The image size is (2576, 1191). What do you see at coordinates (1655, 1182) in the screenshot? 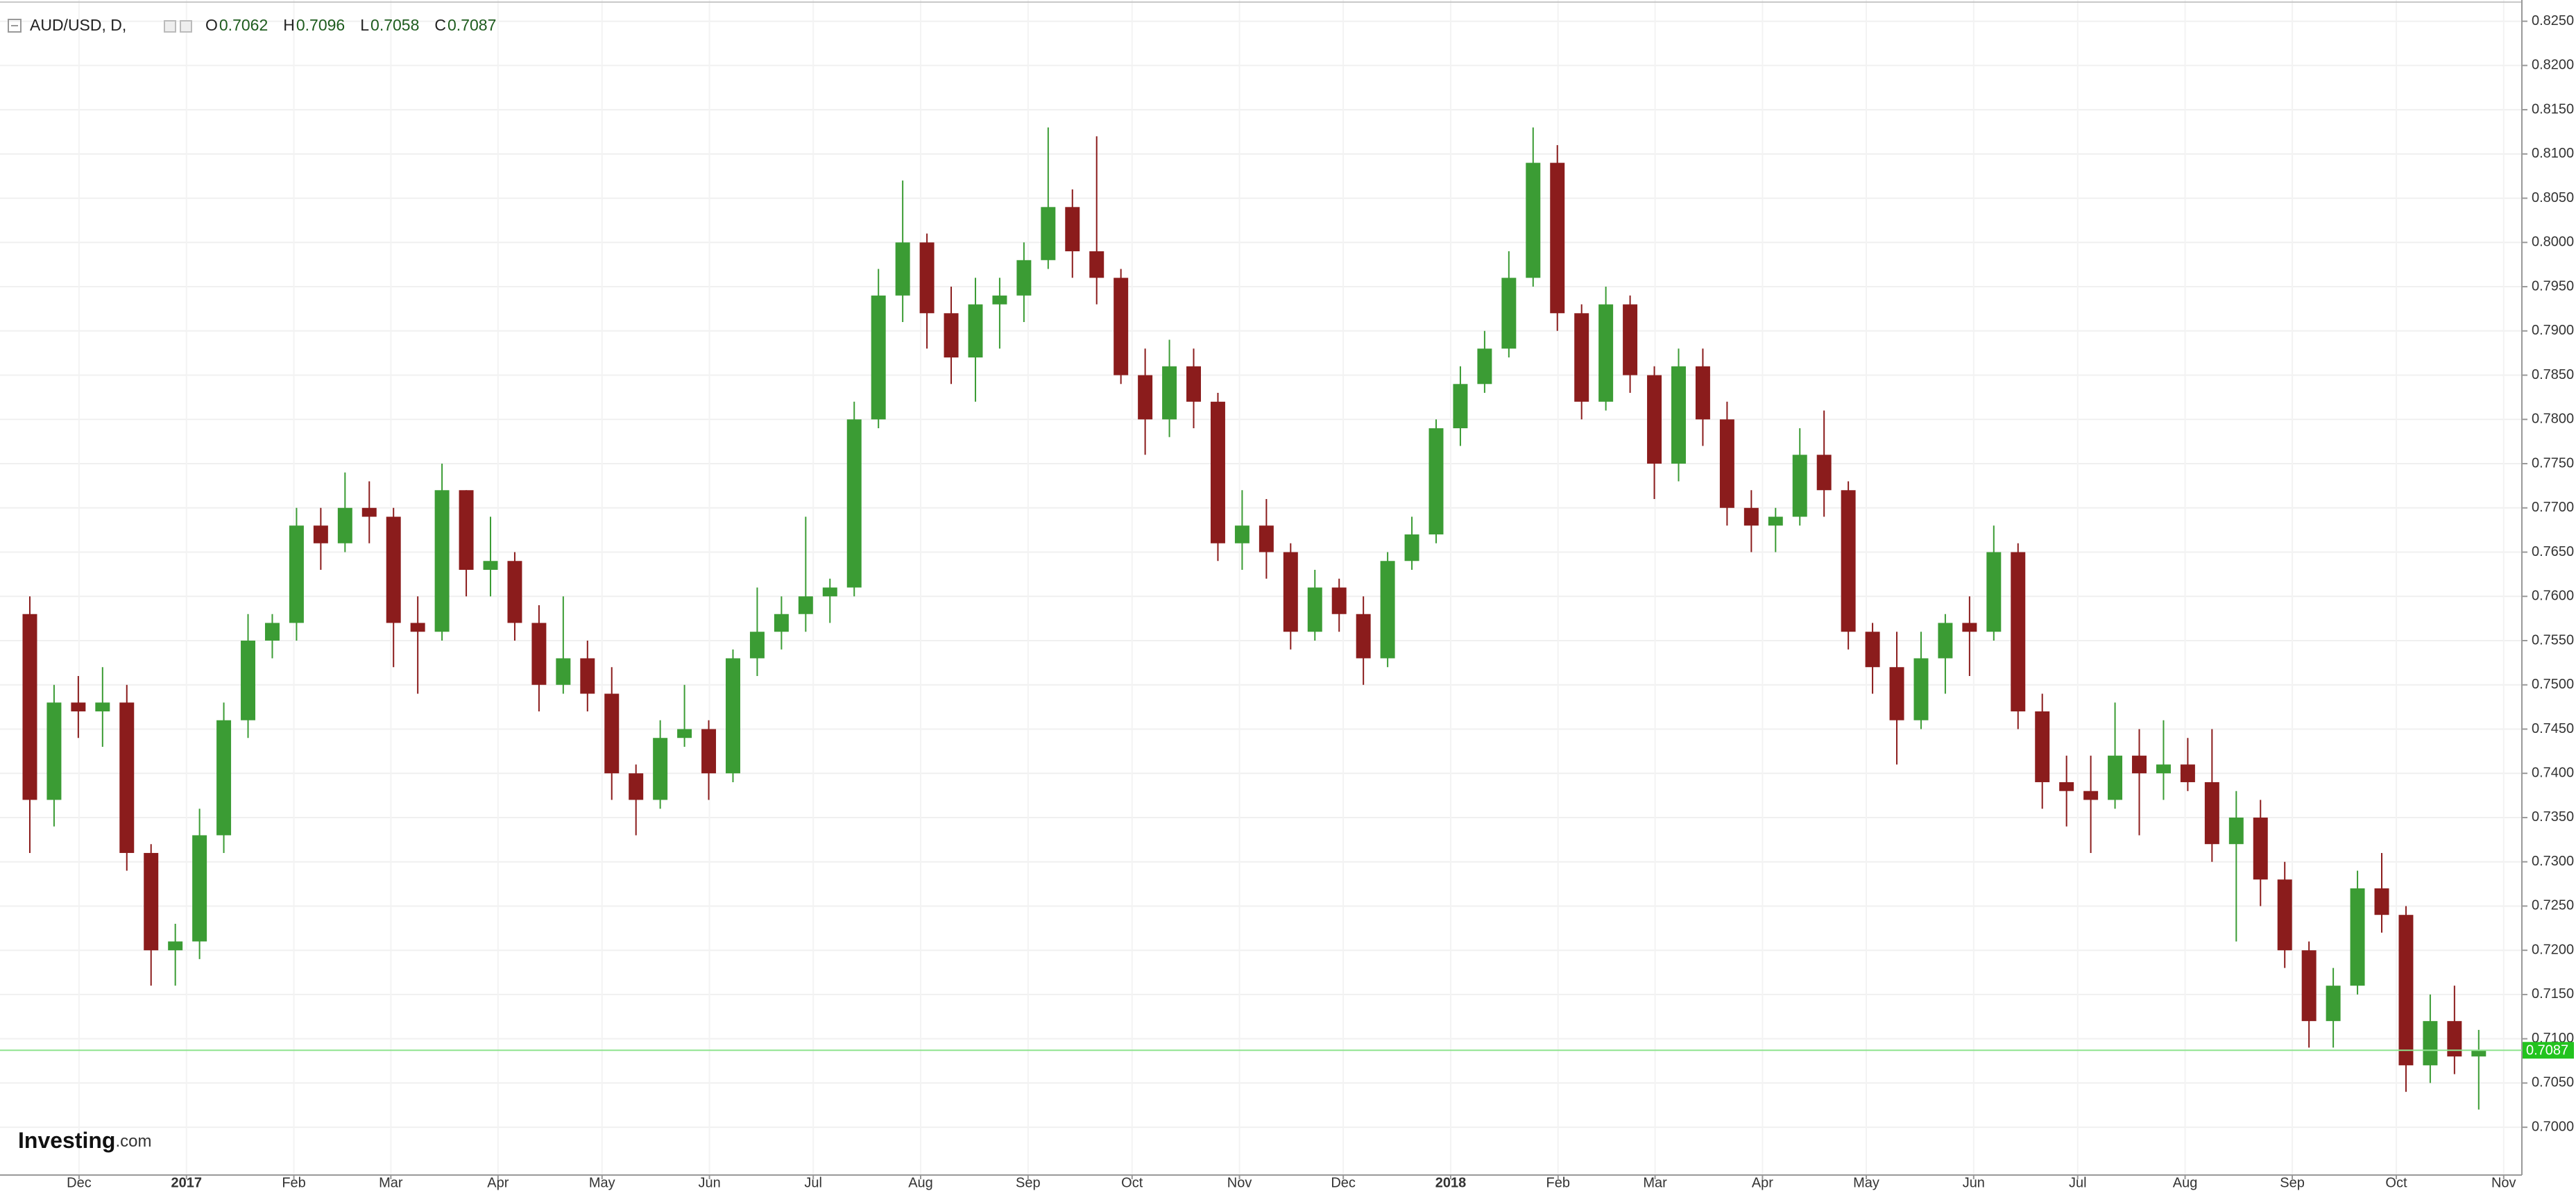
I see `x-tick-label: Mar` at bounding box center [1655, 1182].